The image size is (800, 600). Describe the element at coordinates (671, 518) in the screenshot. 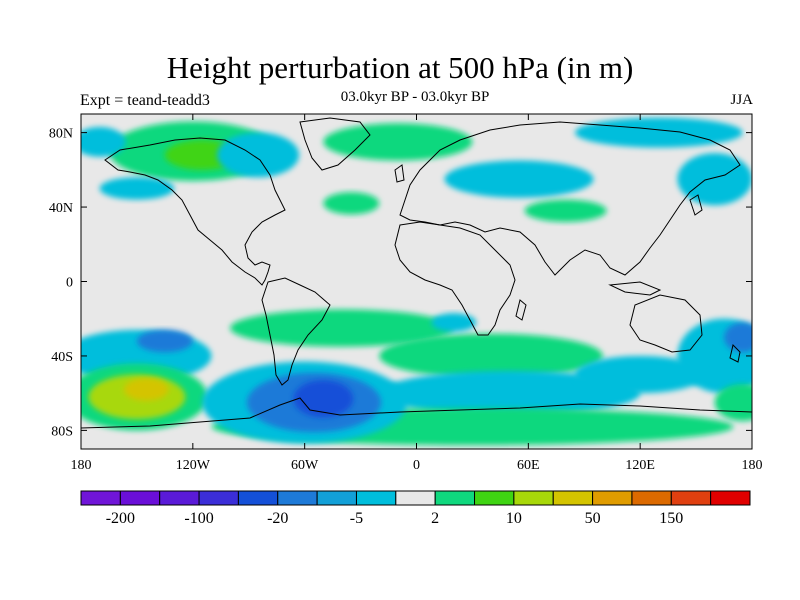

I see `colorbar-label: 150` at that location.